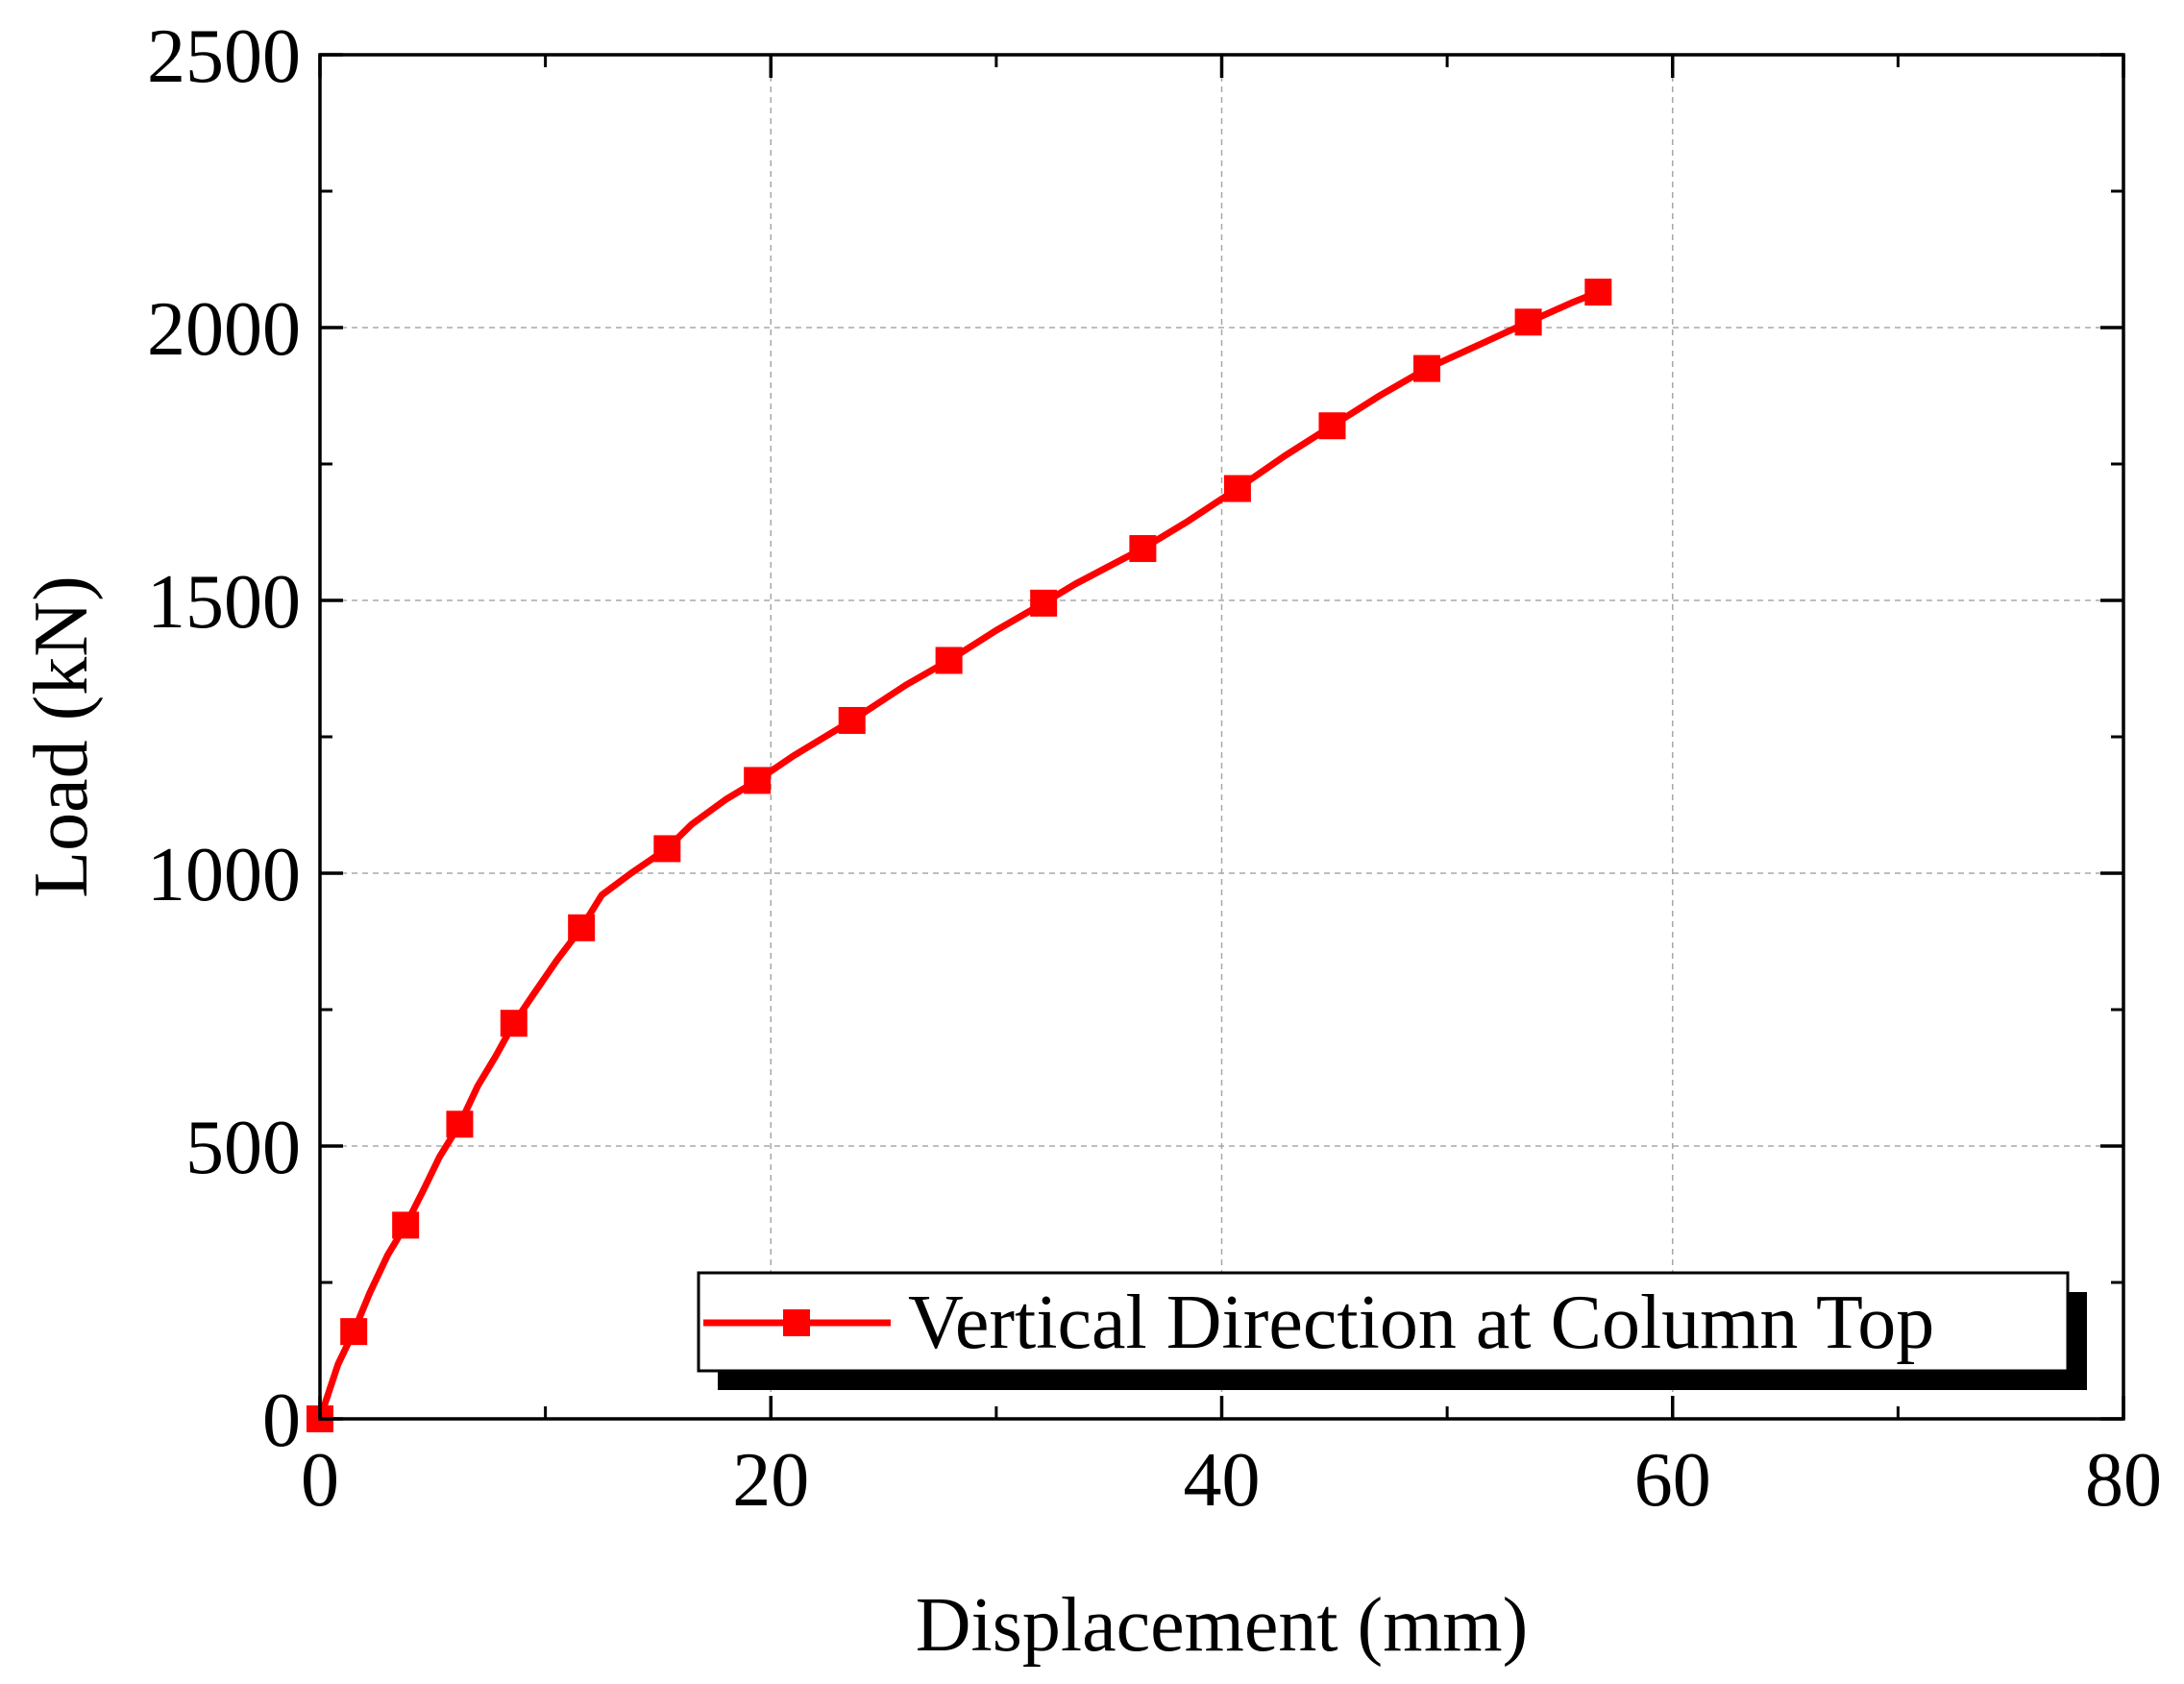  I want to click on y-tick-label: 2000, so click(224, 329).